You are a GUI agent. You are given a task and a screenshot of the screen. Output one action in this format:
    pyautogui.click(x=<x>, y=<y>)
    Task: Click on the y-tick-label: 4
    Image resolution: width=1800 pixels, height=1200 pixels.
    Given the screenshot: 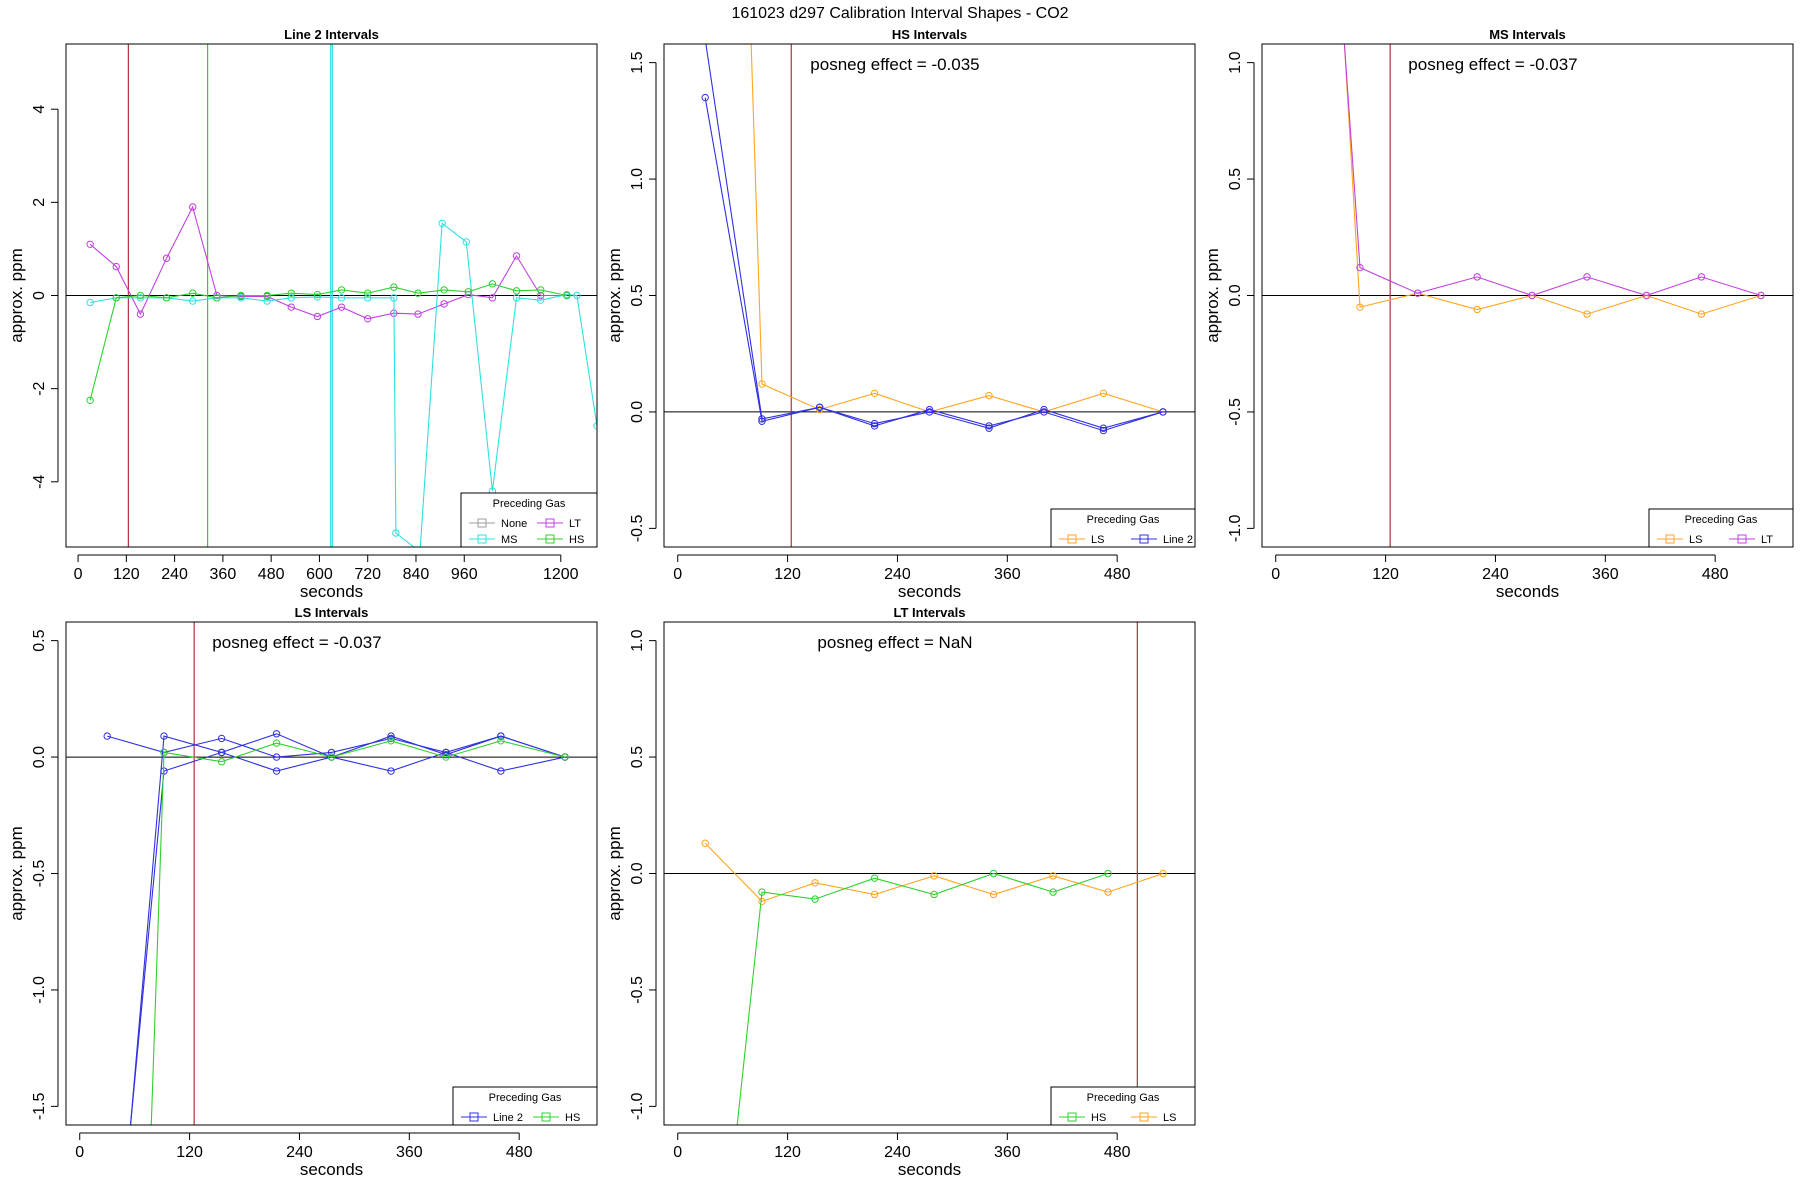 What is the action you would take?
    pyautogui.click(x=39, y=109)
    